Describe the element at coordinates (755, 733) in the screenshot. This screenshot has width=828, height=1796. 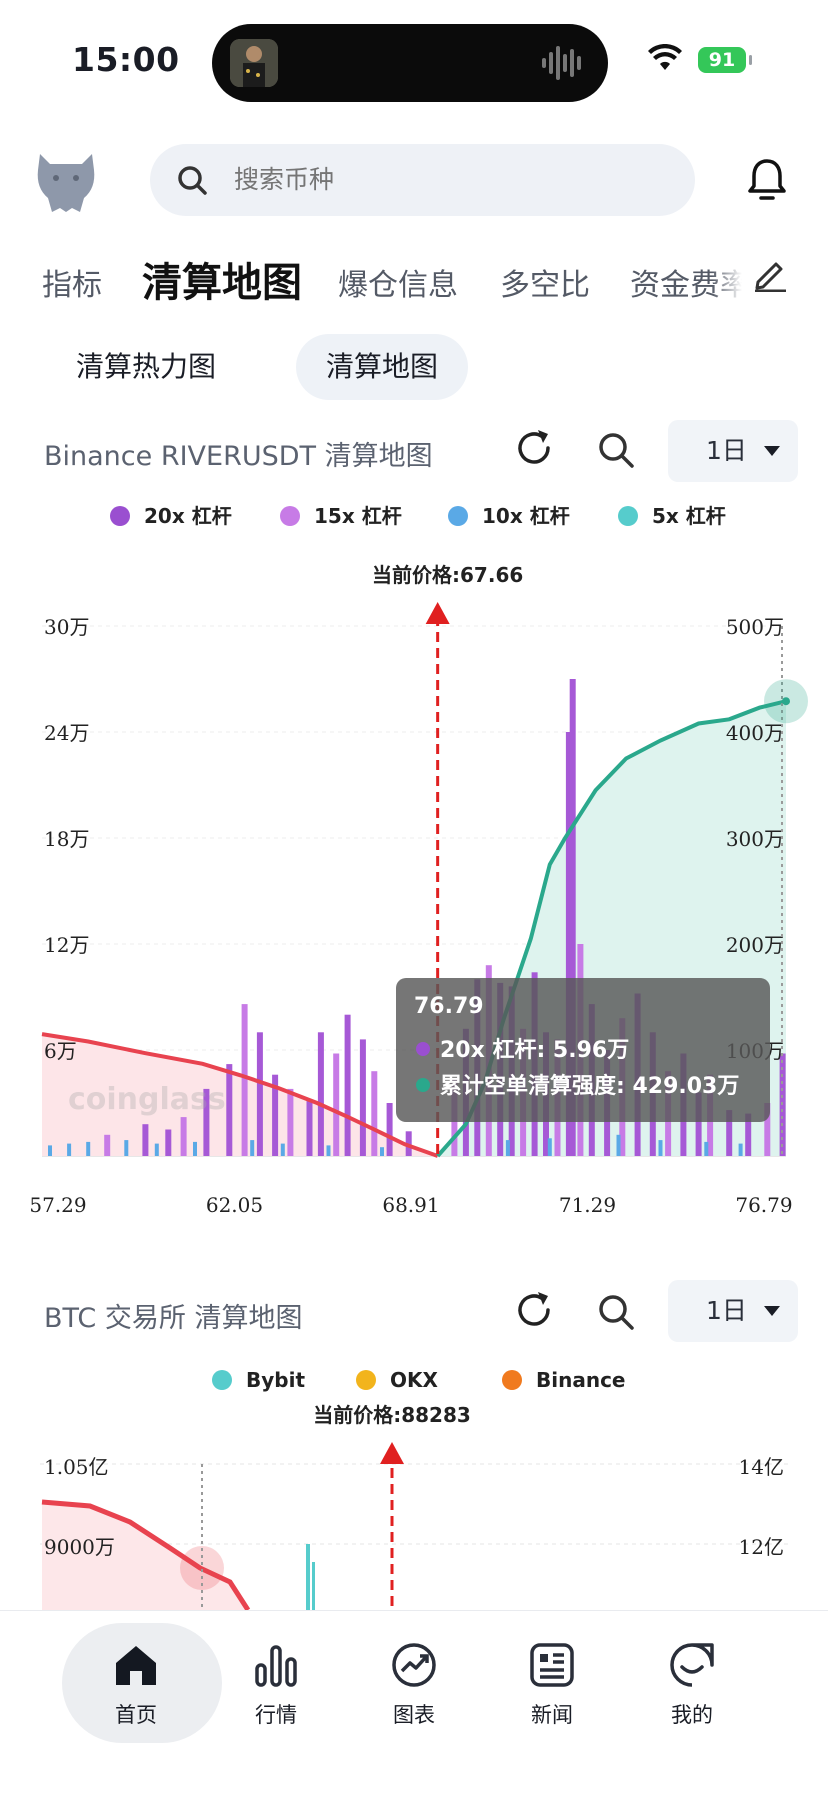
I see `y-right-tick: 400万` at that location.